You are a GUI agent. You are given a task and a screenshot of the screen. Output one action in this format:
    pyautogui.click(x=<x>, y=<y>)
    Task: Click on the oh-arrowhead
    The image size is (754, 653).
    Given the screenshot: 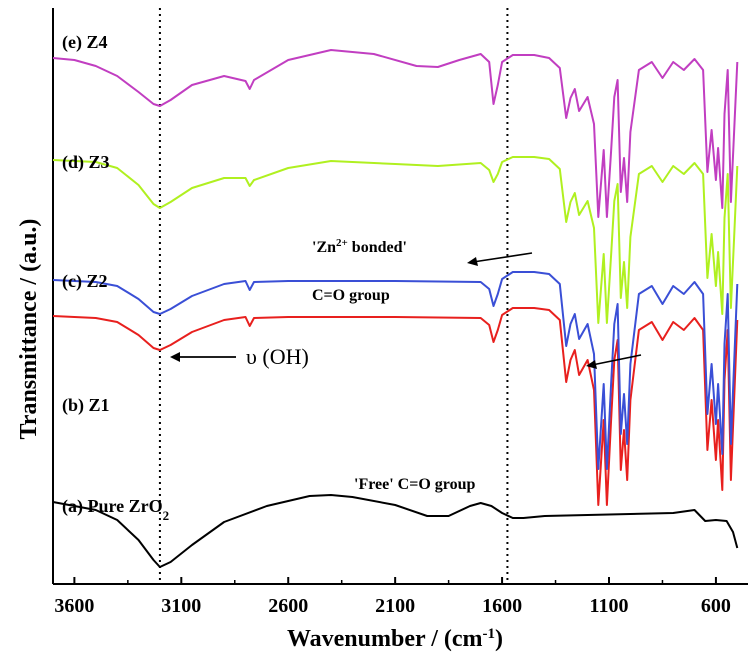 What is the action you would take?
    pyautogui.click(x=175, y=357)
    